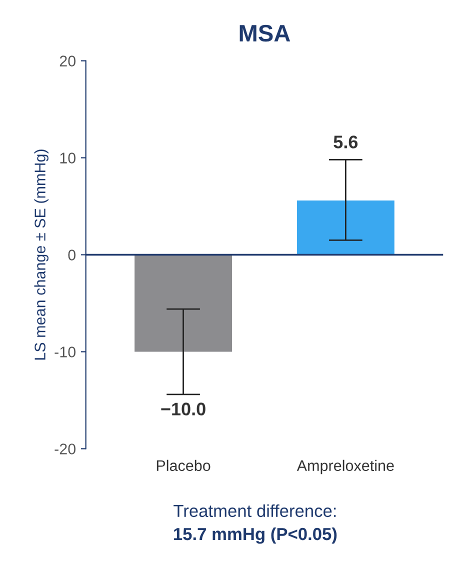  What do you see at coordinates (183, 409) in the screenshot?
I see `data-label: −10.0` at bounding box center [183, 409].